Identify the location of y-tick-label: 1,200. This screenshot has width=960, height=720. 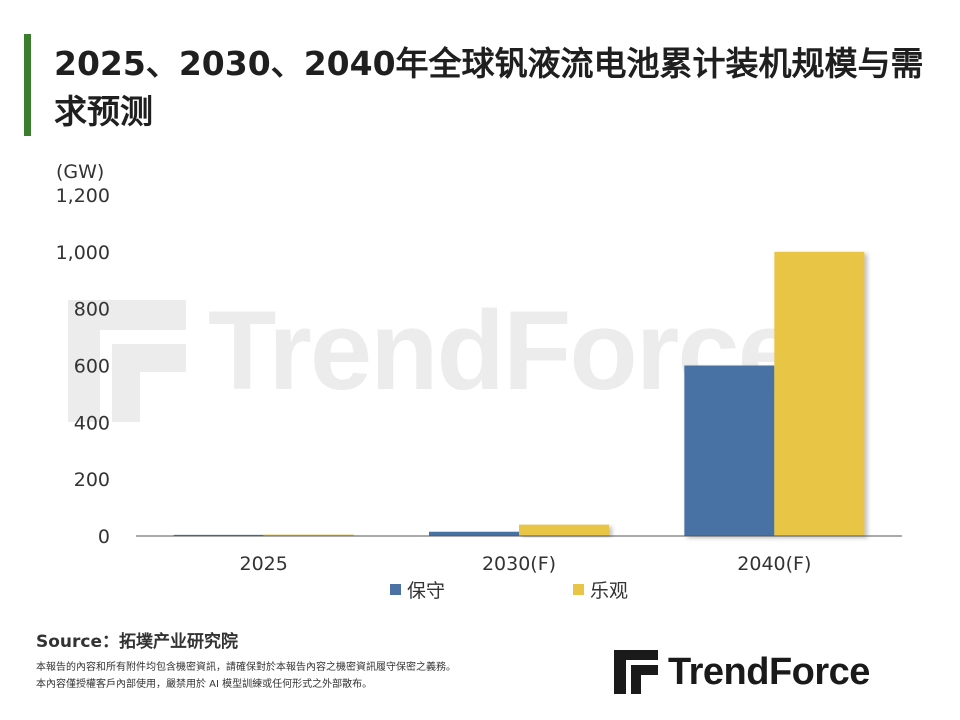
(83, 196).